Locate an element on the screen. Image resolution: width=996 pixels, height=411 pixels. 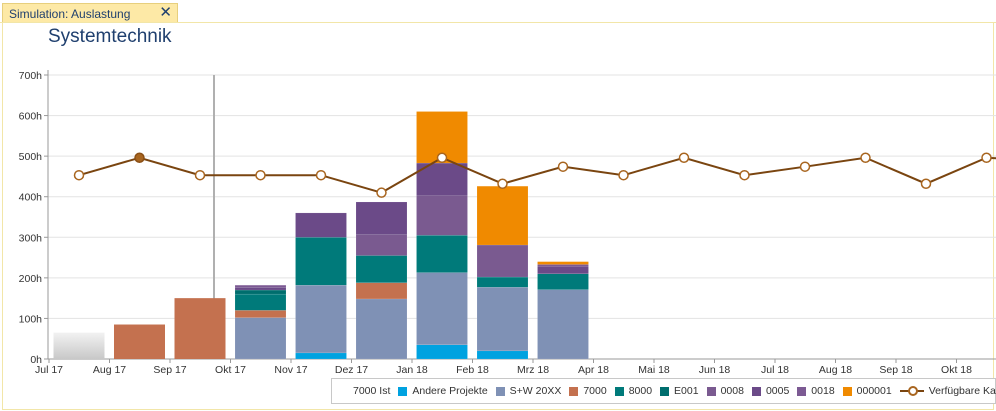
legend-label: 0008 is located at coordinates (732, 391).